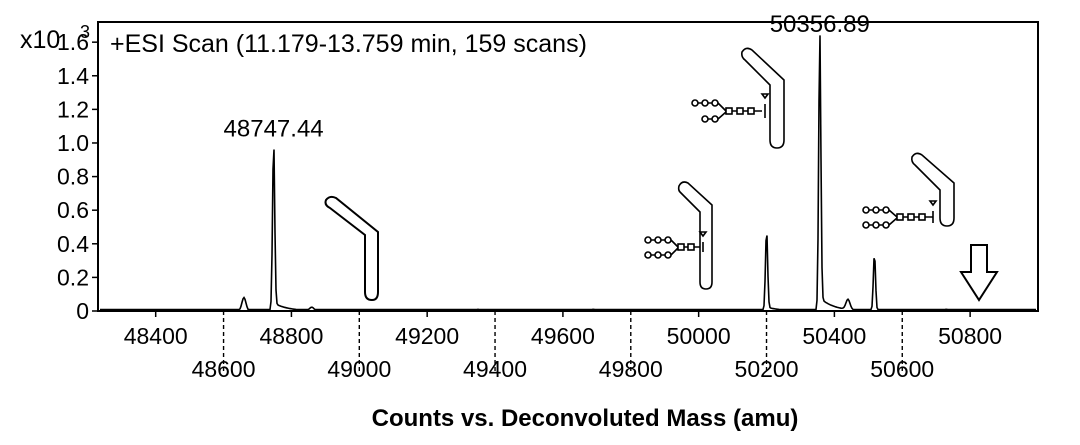  Describe the element at coordinates (585, 418) in the screenshot. I see `x-axis-label: Counts vs. Deconvoluted Mass (amu)` at that location.